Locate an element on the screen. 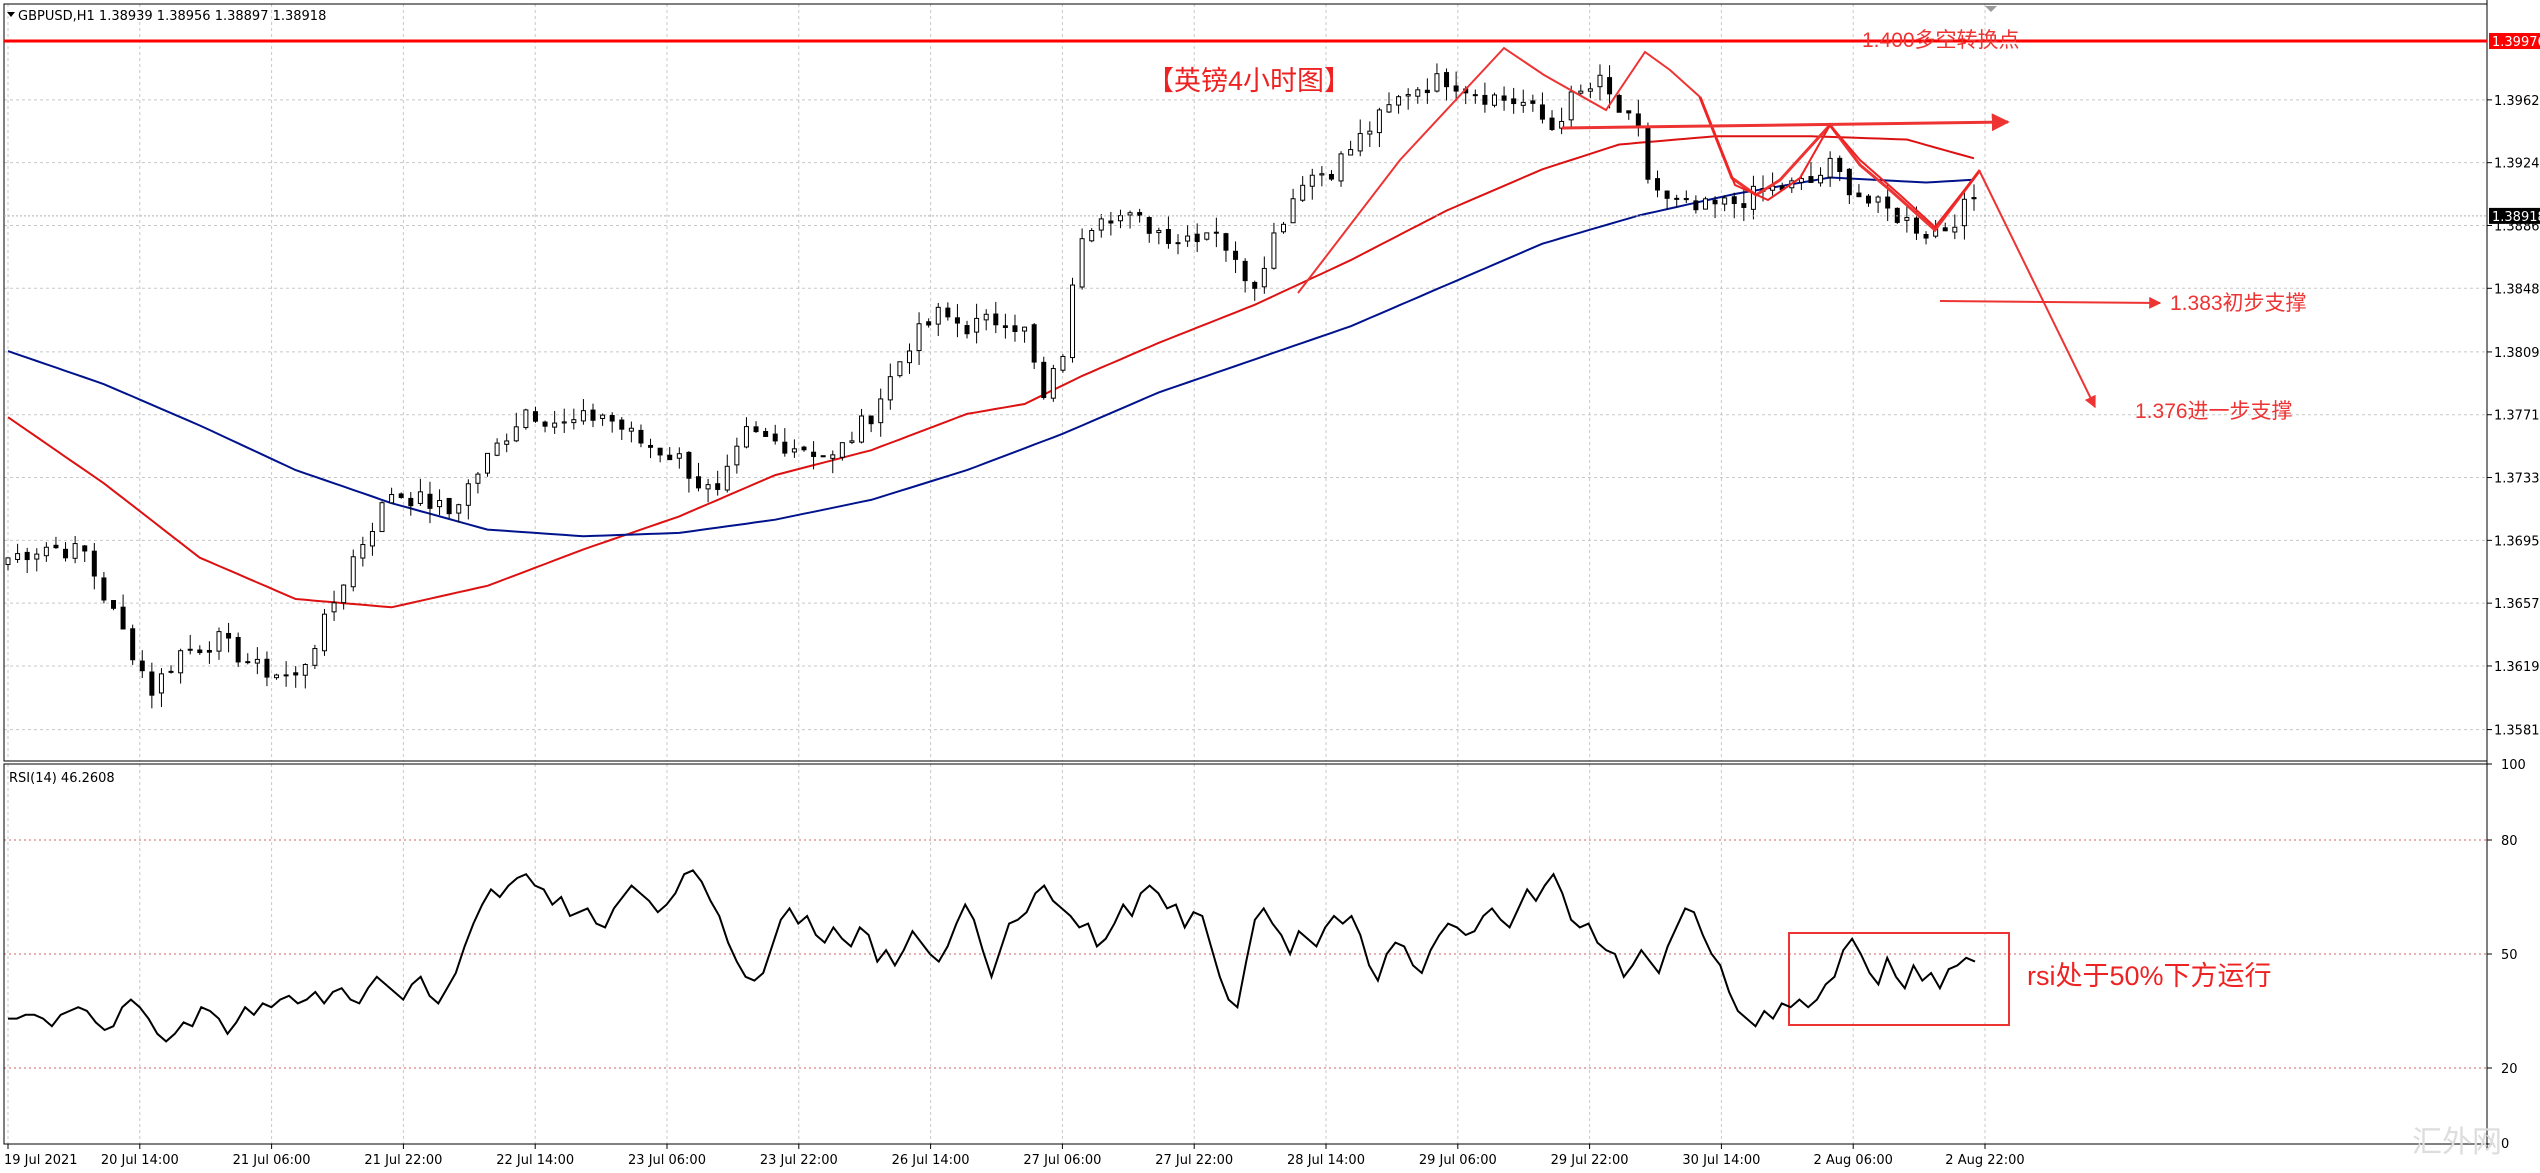 This screenshot has width=2540, height=1173. time-tick-label: 23 Jul 06:00 is located at coordinates (667, 1160).